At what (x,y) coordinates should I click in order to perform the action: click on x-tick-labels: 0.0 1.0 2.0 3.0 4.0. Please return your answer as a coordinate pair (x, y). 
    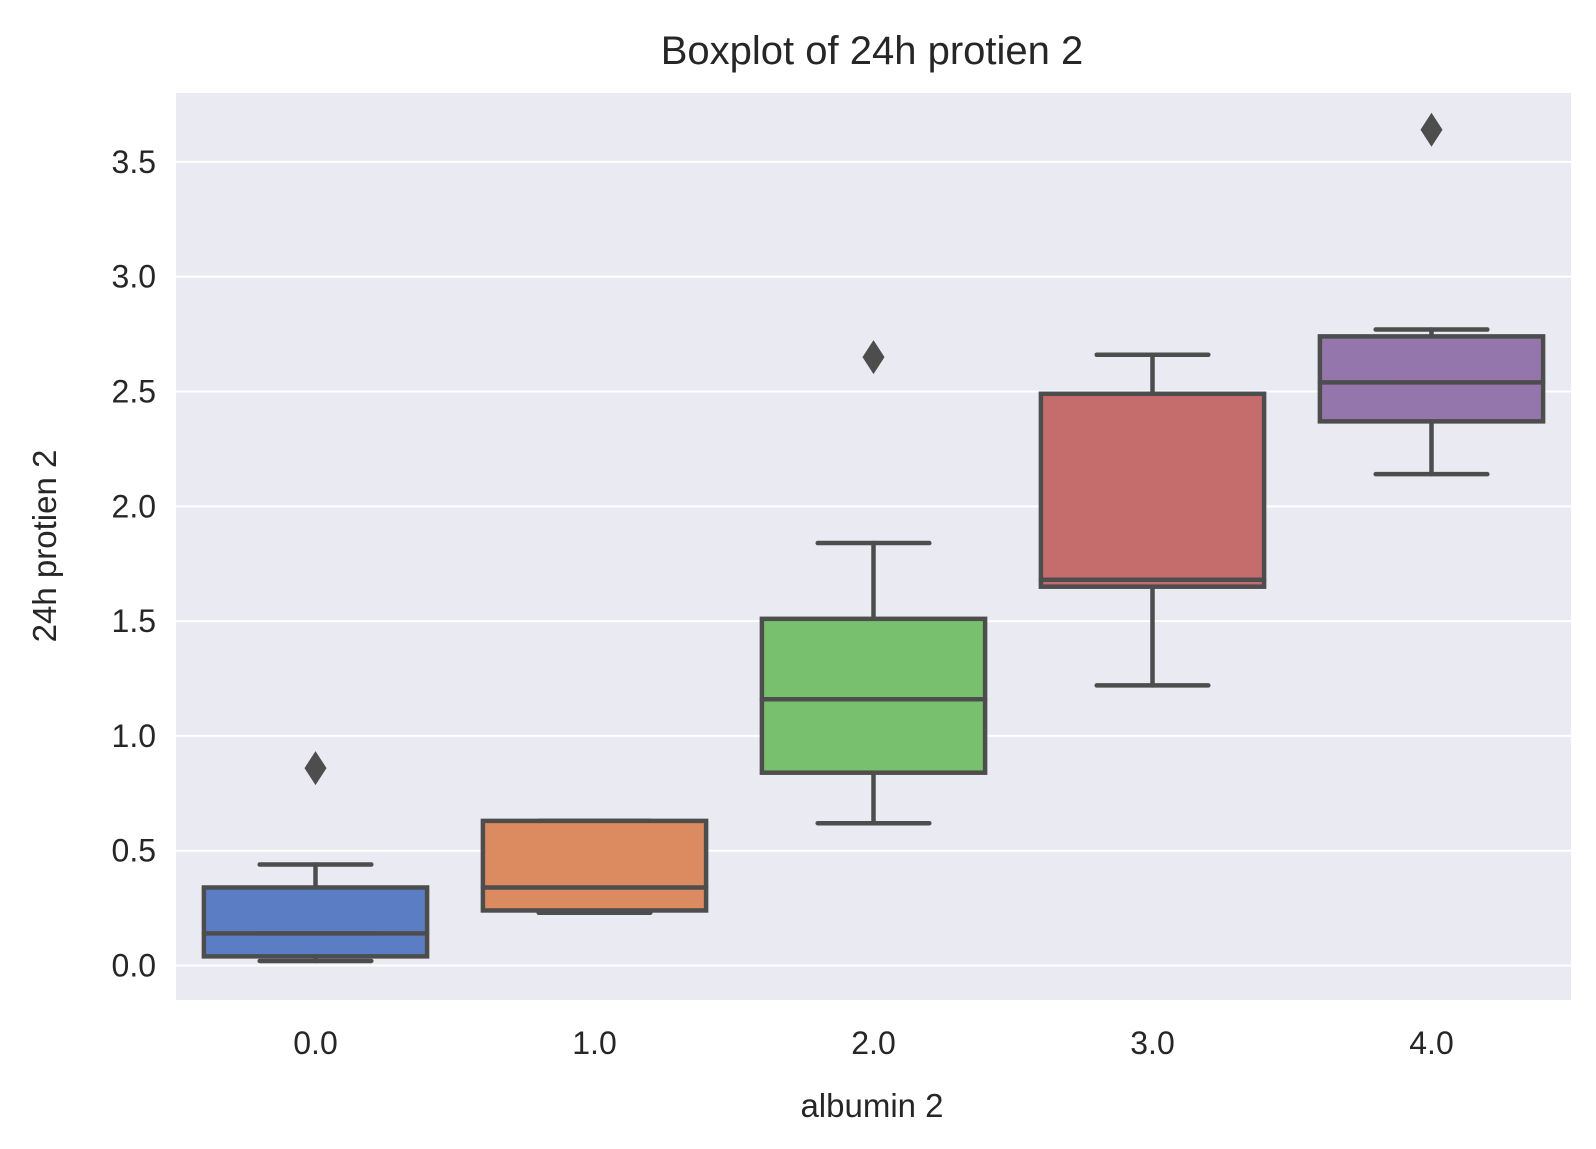
    Looking at the image, I should click on (873, 1043).